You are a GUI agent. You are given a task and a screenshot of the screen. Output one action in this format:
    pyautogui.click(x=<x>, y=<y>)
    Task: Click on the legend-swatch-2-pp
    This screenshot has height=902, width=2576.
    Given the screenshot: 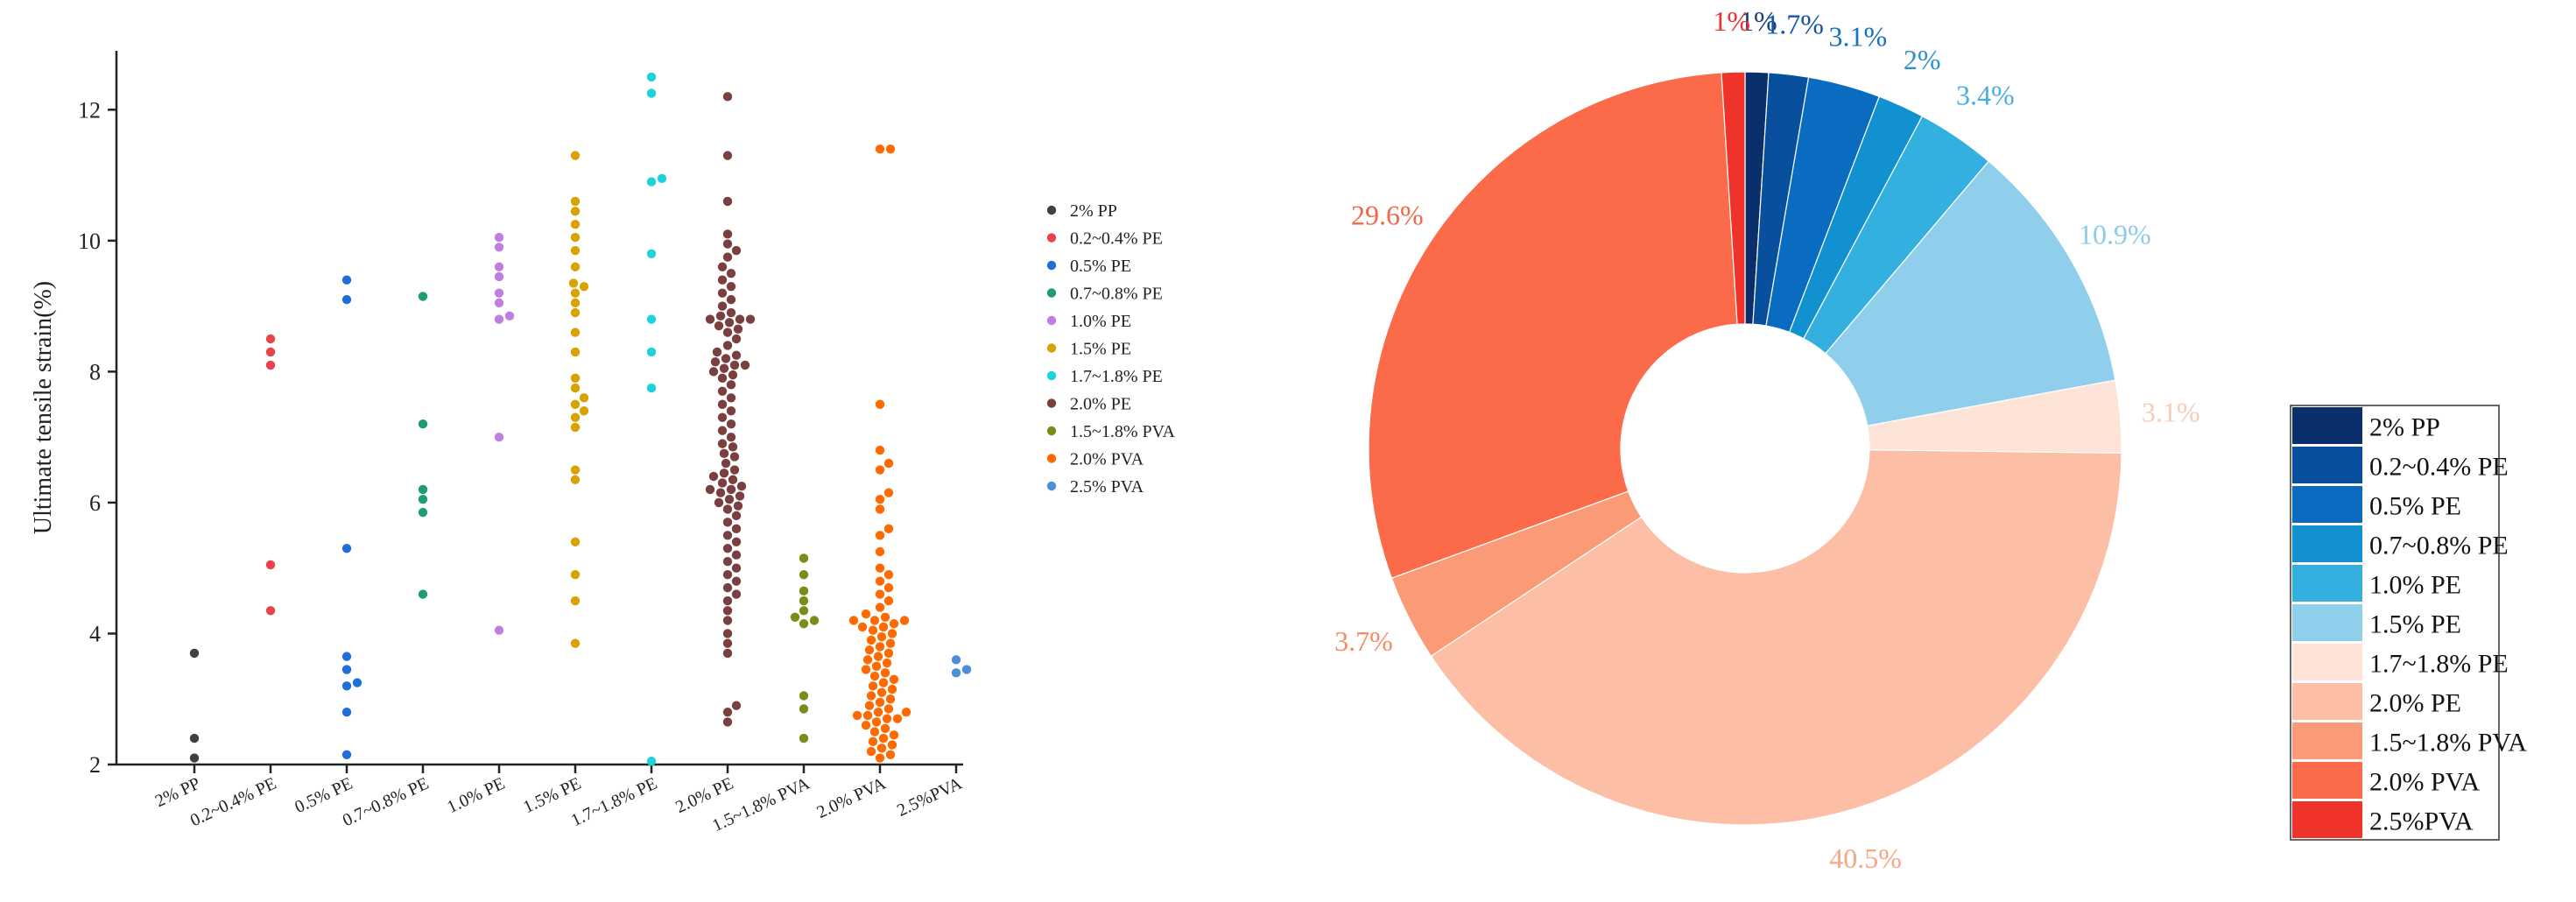 What is the action you would take?
    pyautogui.click(x=2327, y=425)
    